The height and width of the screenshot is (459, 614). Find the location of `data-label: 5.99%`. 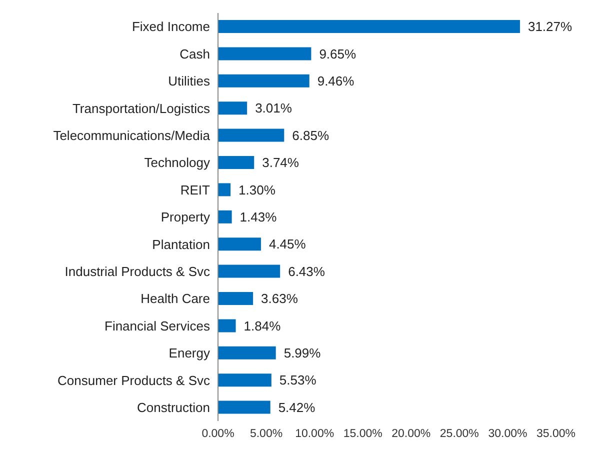

data-label: 5.99% is located at coordinates (303, 353).